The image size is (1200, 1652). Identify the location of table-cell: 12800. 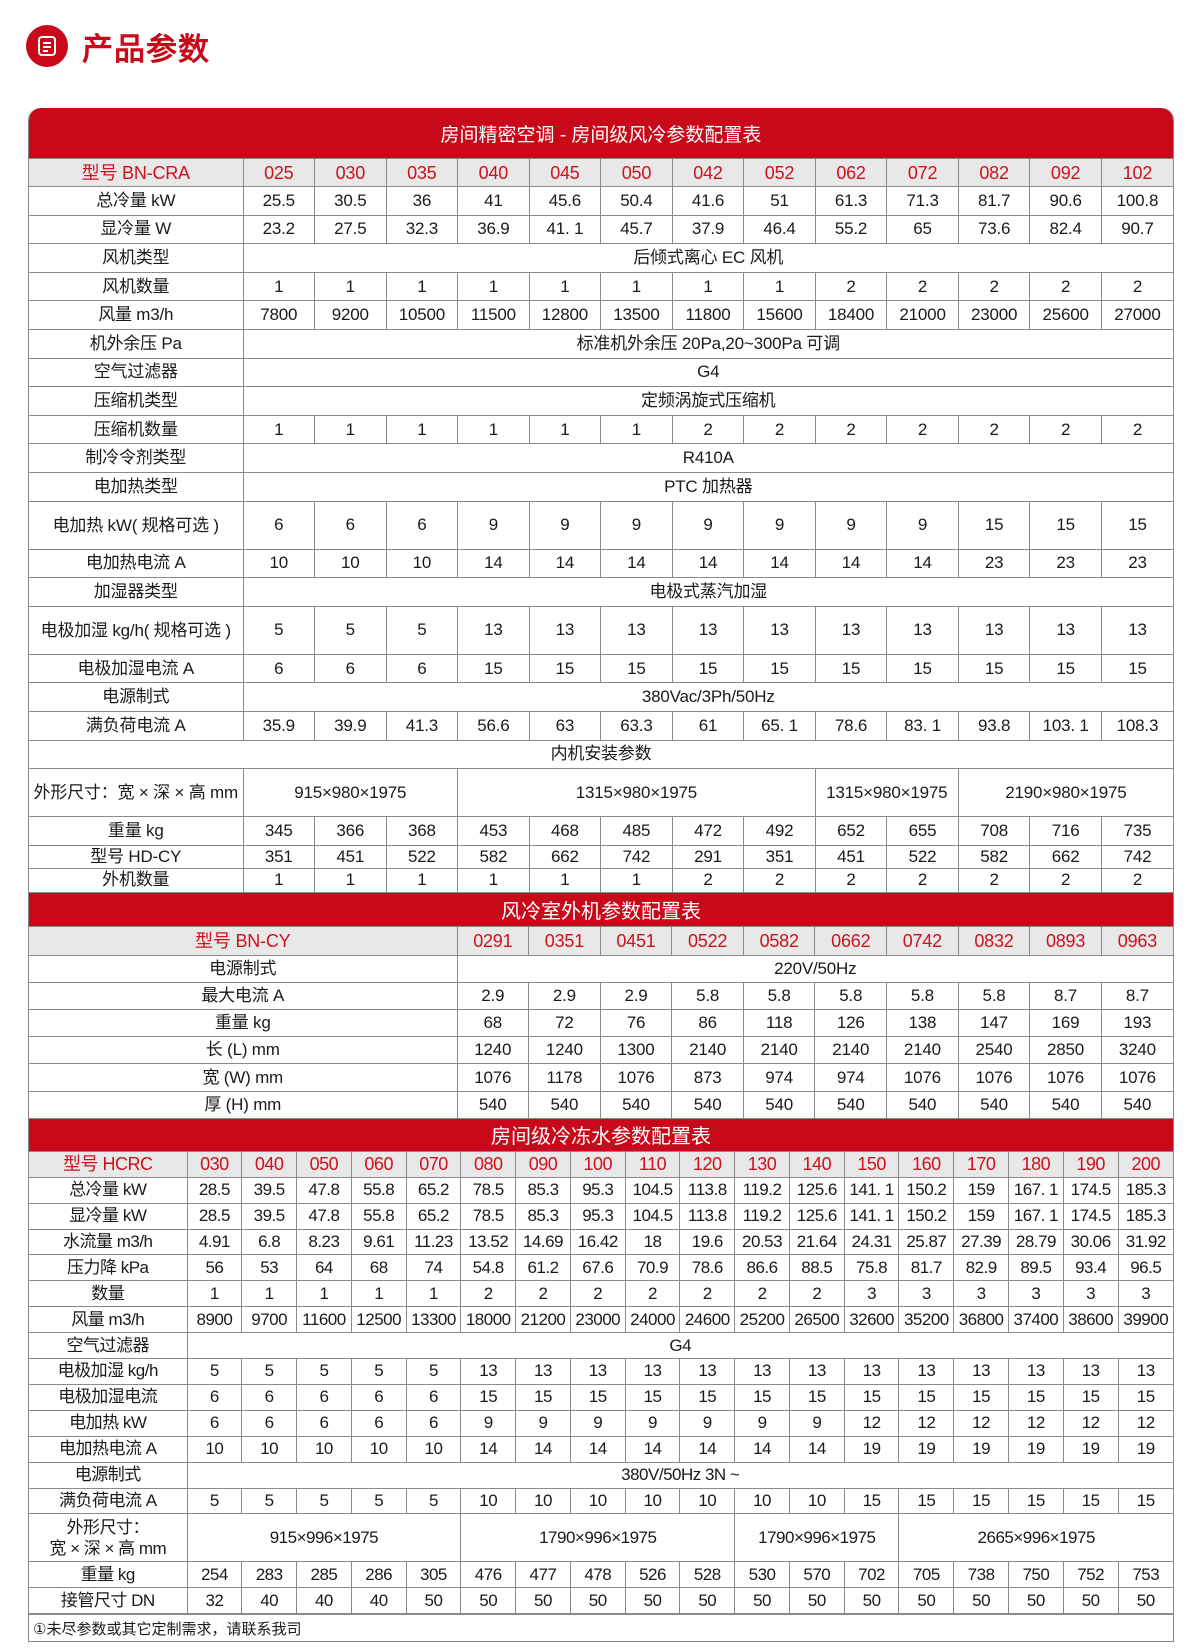
(565, 315).